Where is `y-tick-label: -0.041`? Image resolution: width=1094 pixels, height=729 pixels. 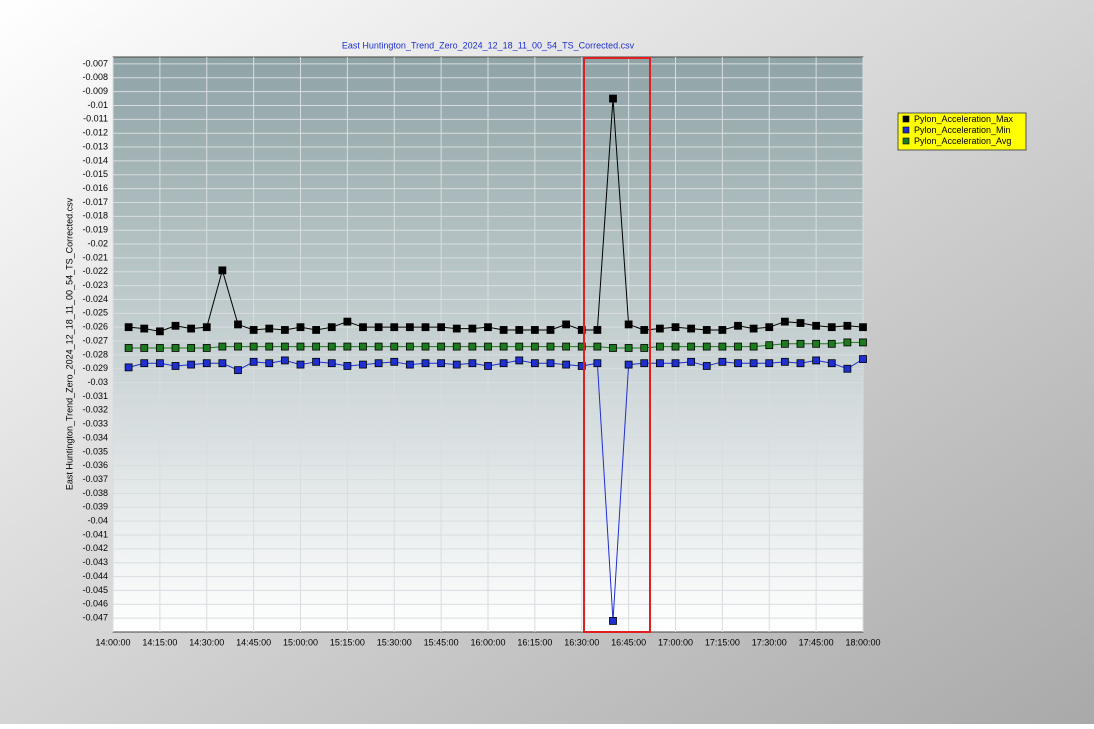 y-tick-label: -0.041 is located at coordinates (95, 534).